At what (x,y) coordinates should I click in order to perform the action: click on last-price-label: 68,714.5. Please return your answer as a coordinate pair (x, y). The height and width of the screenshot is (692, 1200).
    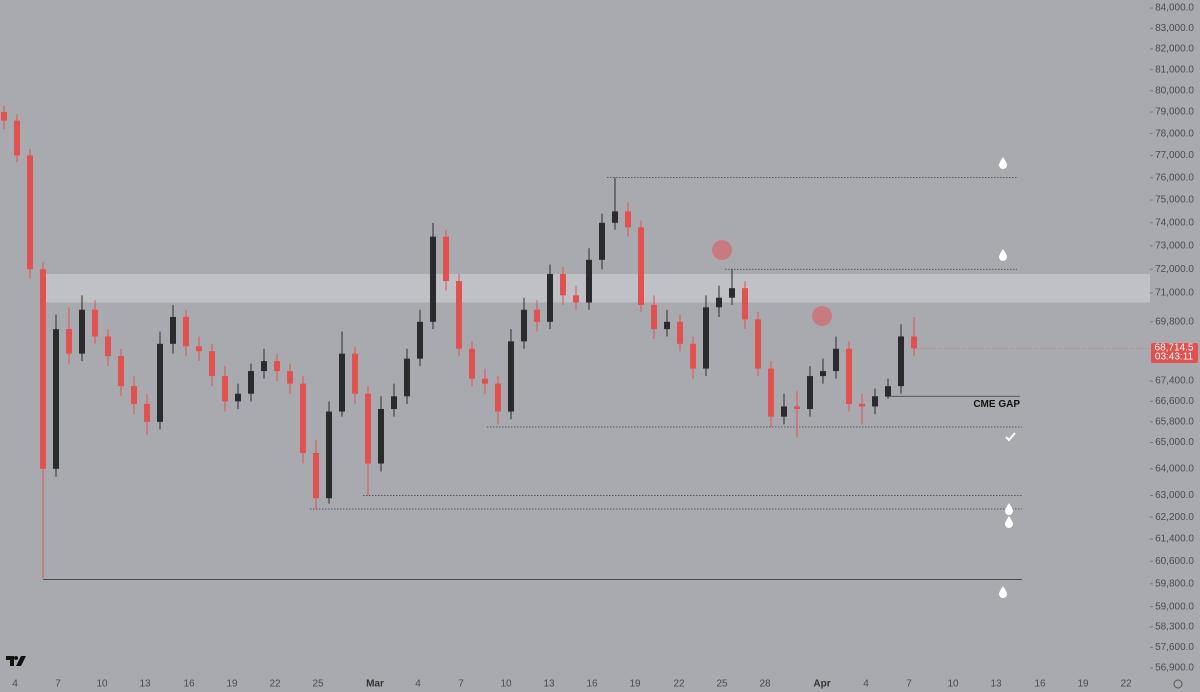
    Looking at the image, I should click on (1174, 348).